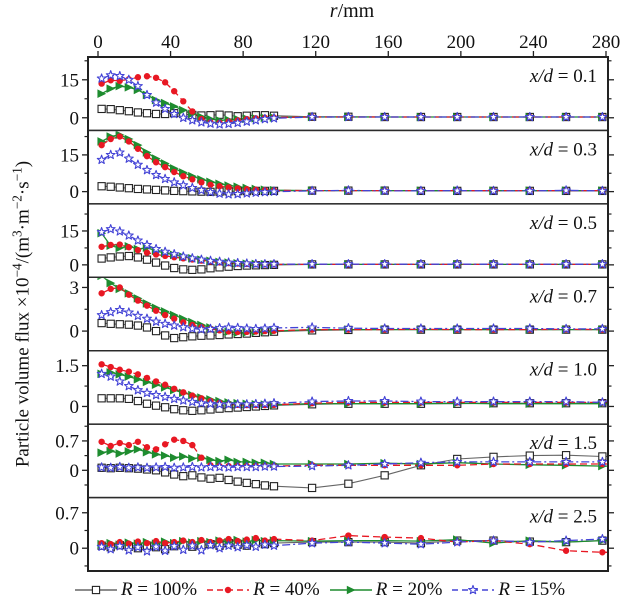  I want to click on x-axis-tick-label: 160, so click(388, 42).